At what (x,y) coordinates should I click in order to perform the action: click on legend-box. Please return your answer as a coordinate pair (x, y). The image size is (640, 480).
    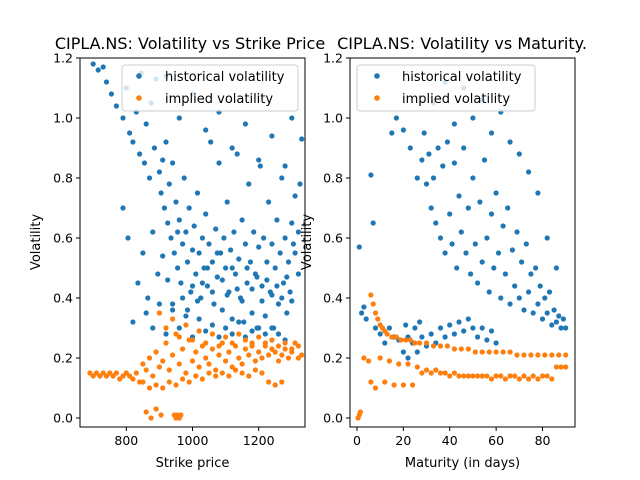
    Looking at the image, I should click on (210, 88).